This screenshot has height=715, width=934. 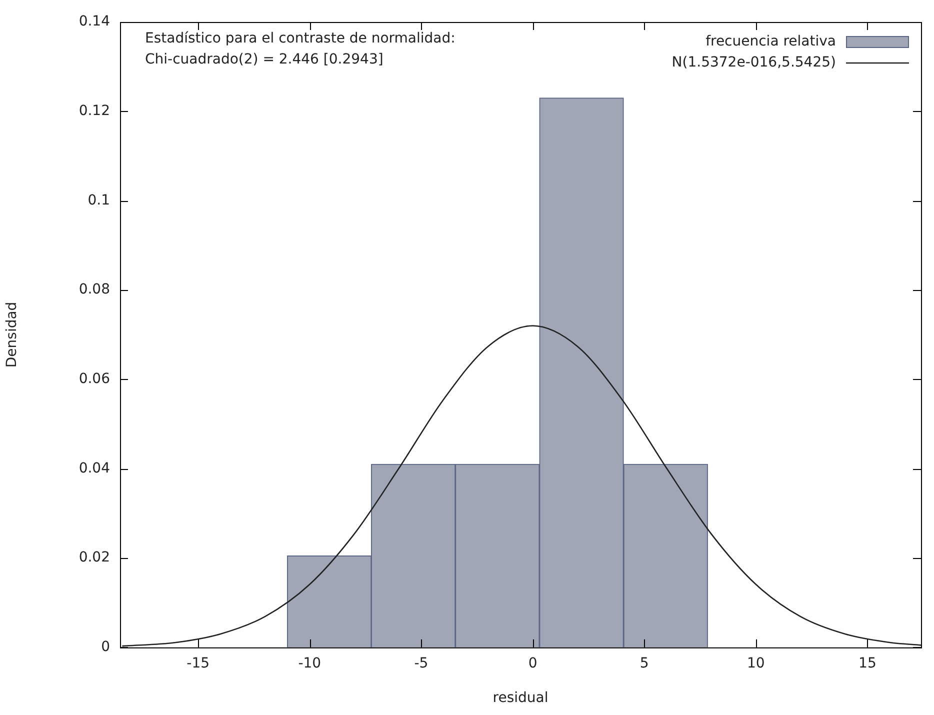 I want to click on x-tick-label: -15, so click(x=198, y=663).